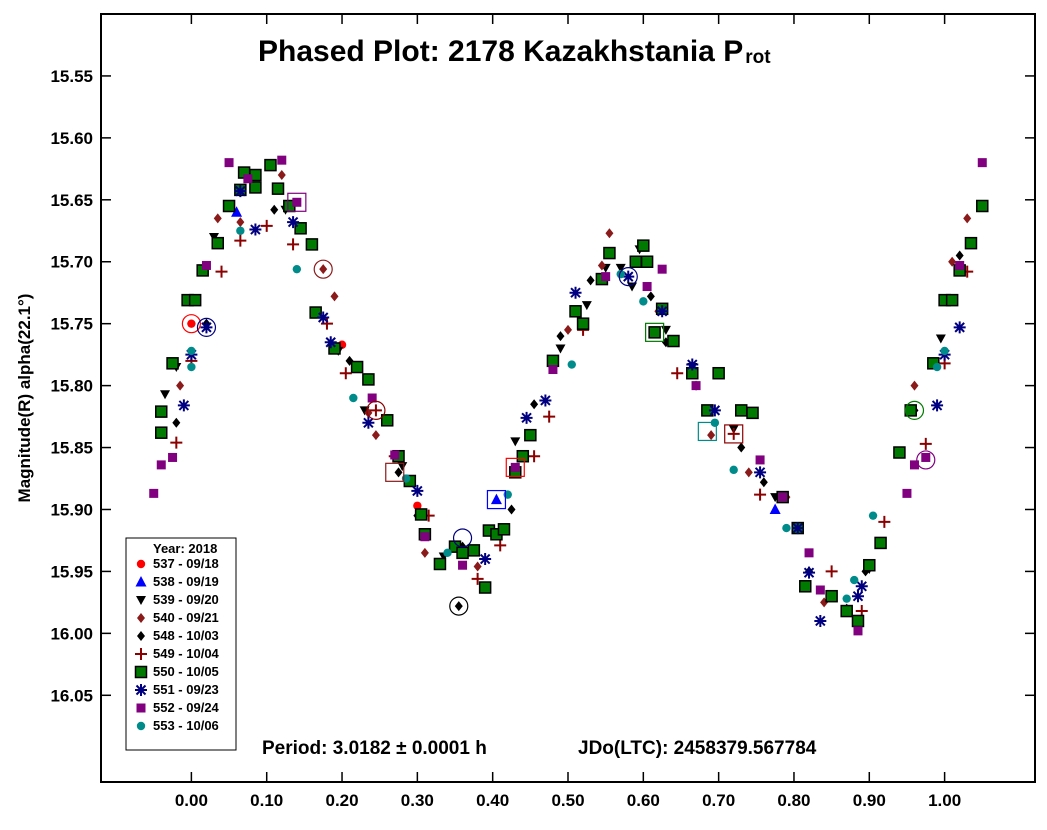  Describe the element at coordinates (186, 563) in the screenshot. I see `legend-label: 537 - 09/18` at that location.